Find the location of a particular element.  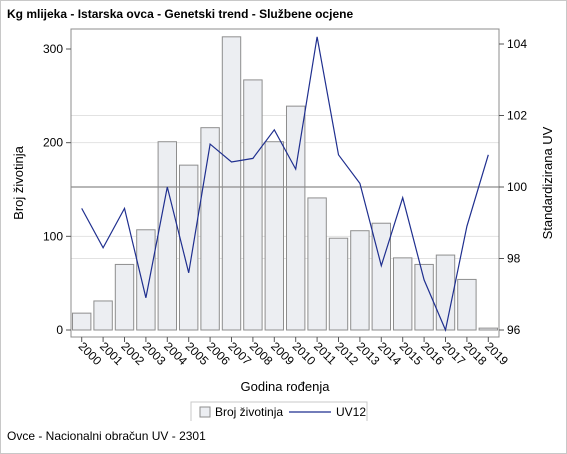

legend: Broj životinja UV12 is located at coordinates (279, 411).